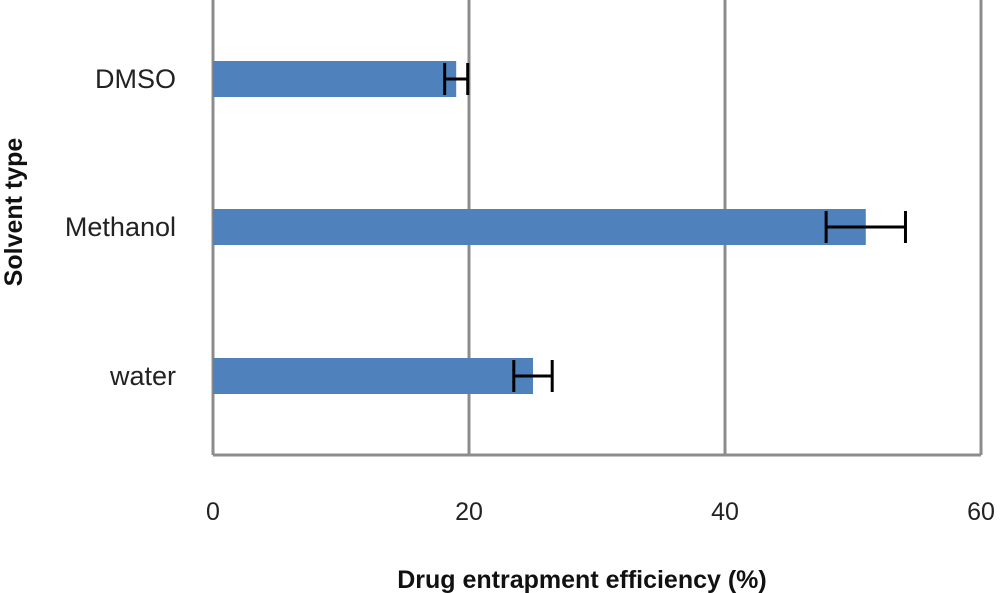 The height and width of the screenshot is (593, 1000). Describe the element at coordinates (725, 512) in the screenshot. I see `x-tick-label-40: 40` at that location.